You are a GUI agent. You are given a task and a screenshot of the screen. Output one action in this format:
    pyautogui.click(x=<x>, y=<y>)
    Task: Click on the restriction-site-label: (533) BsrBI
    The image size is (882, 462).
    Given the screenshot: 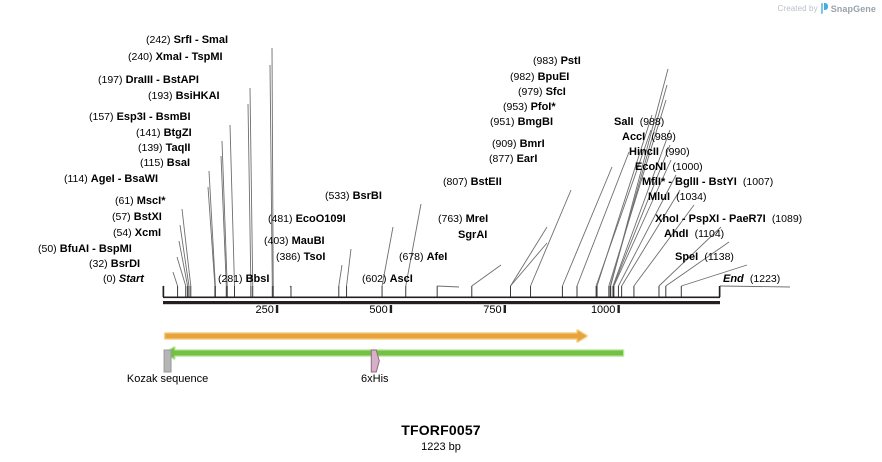 What is the action you would take?
    pyautogui.click(x=353, y=196)
    